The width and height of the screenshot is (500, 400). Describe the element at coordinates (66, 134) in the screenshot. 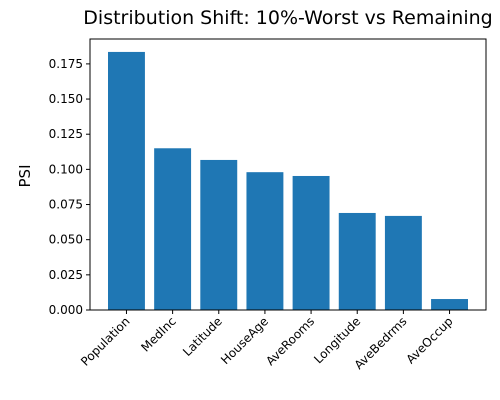

I see `y-tick-label: 0.125` at that location.